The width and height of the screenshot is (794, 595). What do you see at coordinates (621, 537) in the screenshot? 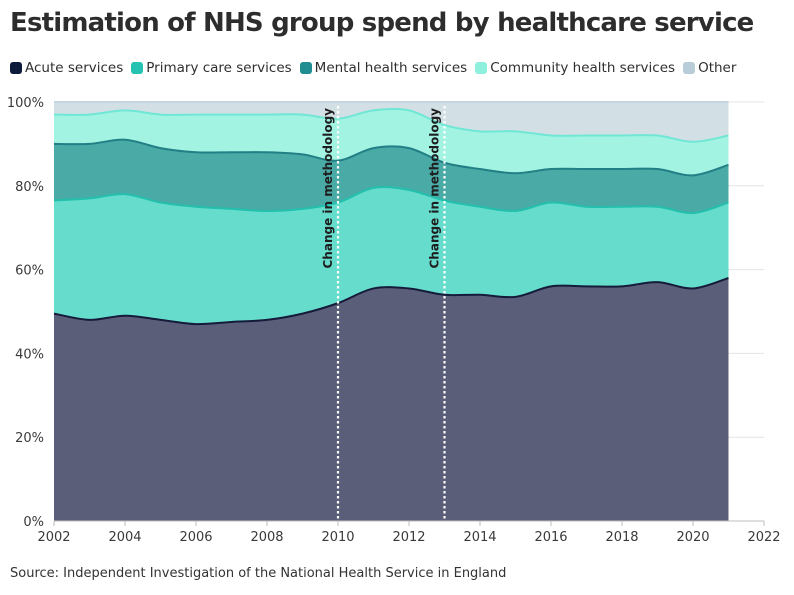
I see `x-tick-label-2018: 2018` at bounding box center [621, 537].